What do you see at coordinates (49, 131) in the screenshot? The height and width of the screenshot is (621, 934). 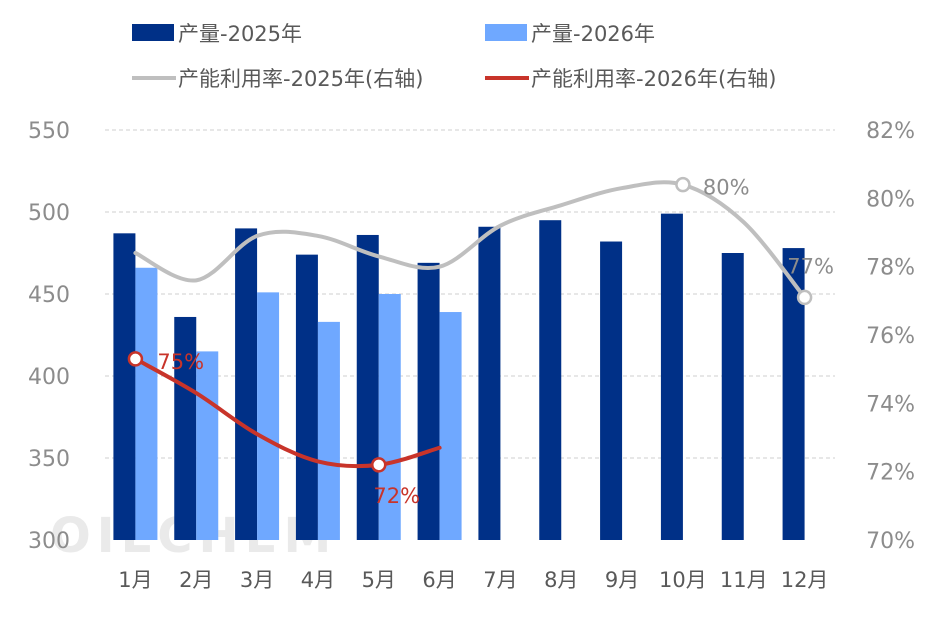 I see `y-left-tick-label: 550` at bounding box center [49, 131].